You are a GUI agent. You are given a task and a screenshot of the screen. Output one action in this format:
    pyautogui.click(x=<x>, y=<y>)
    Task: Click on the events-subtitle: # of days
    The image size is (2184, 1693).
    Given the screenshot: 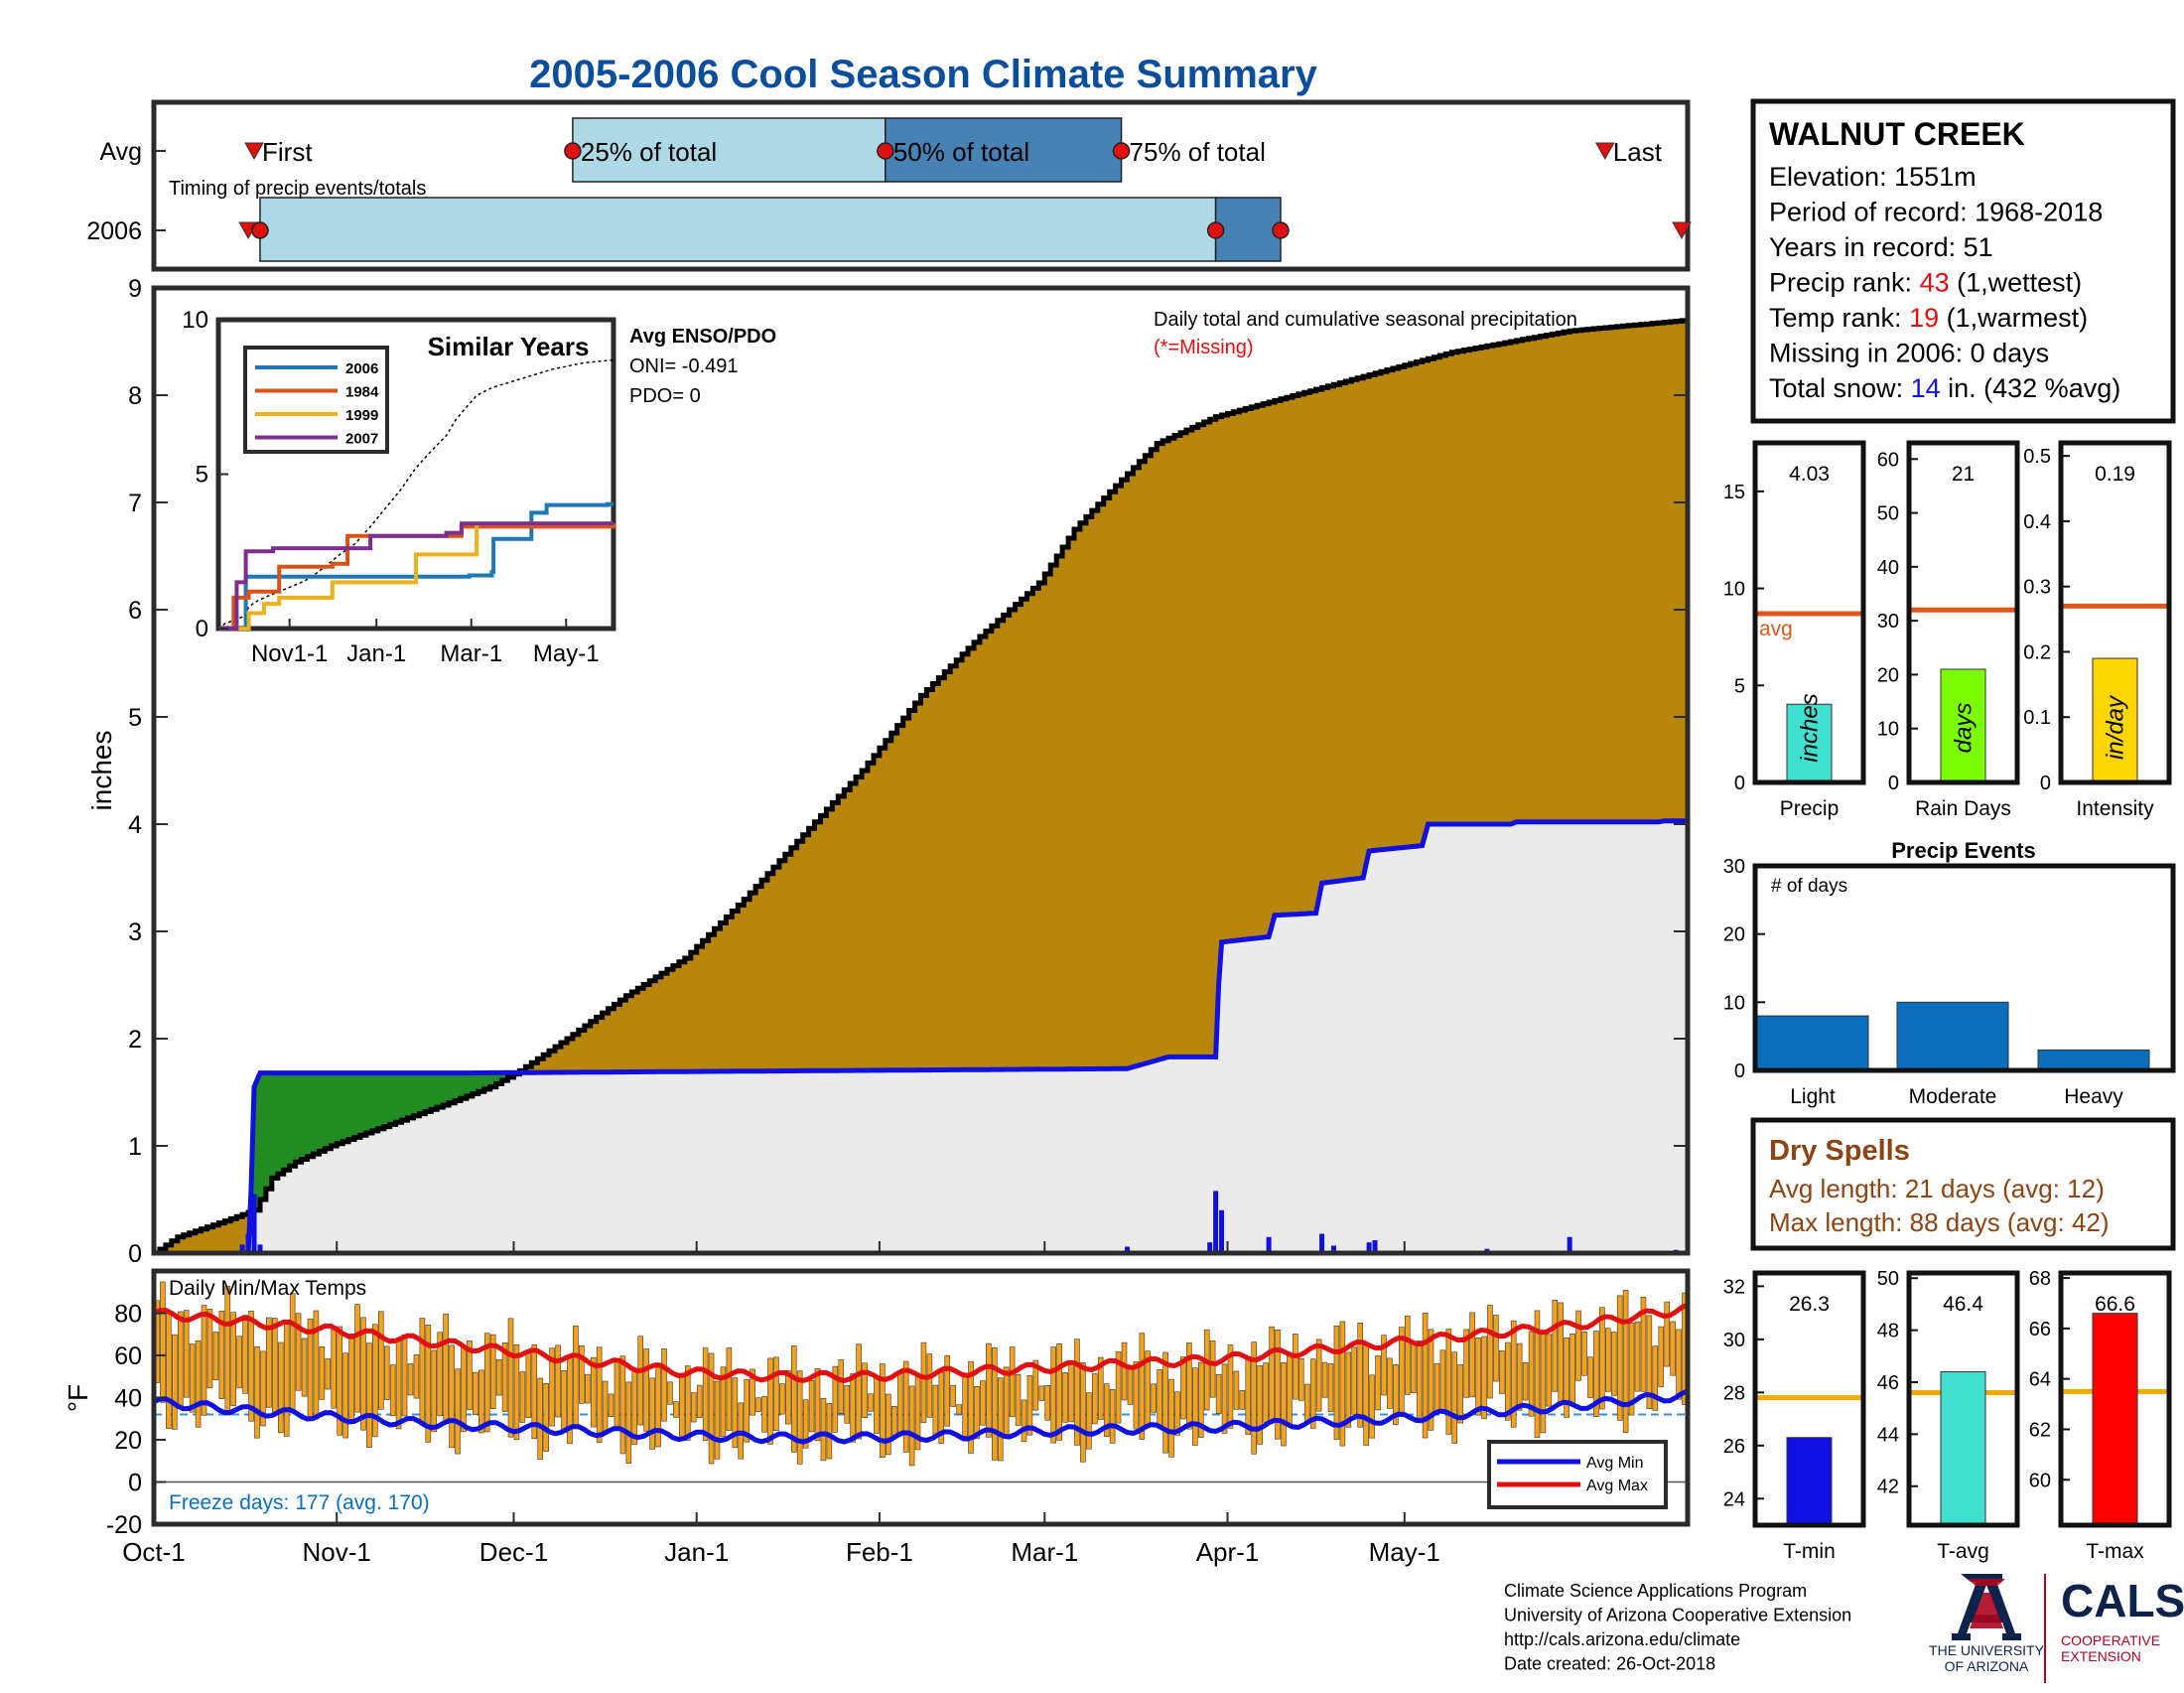 What is the action you would take?
    pyautogui.click(x=1809, y=886)
    